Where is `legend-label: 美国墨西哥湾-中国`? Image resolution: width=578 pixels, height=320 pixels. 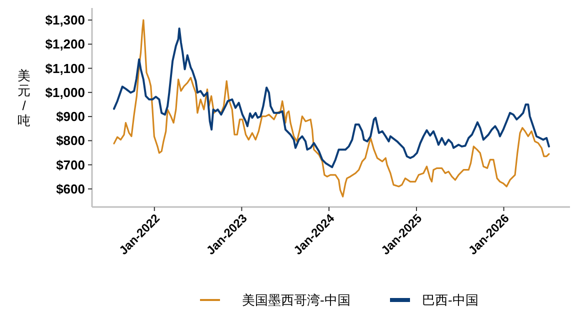
legend-label: 美国墨西哥湾-中国 is located at coordinates (296, 300).